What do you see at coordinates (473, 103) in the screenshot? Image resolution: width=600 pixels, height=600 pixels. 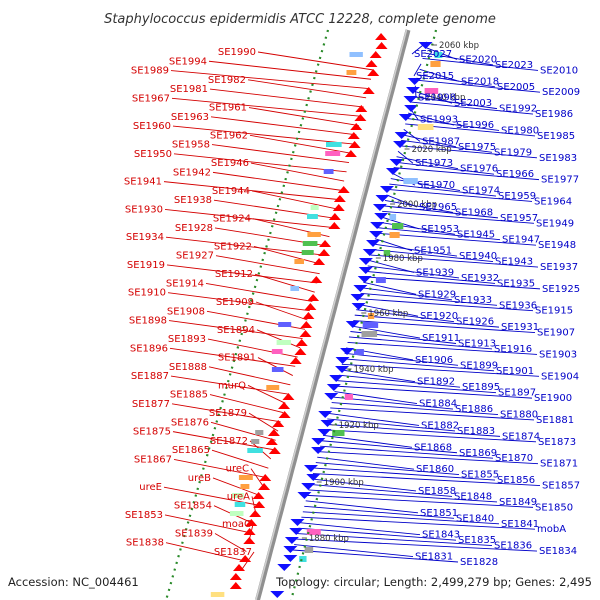 I see `right-gene-label: SE2003` at bounding box center [473, 103].